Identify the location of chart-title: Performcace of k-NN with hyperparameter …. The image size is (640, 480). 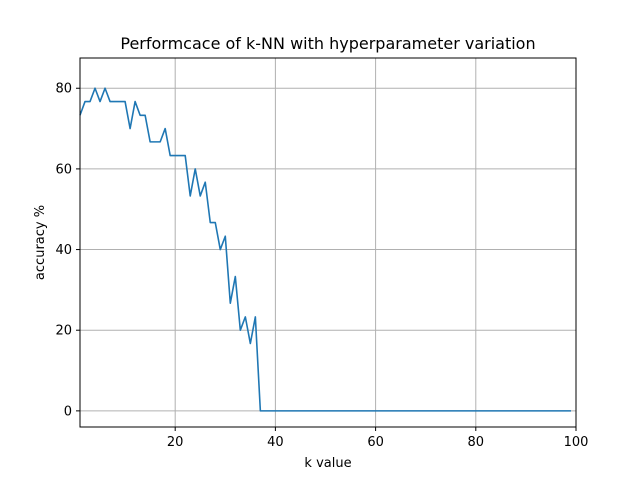
(327, 43).